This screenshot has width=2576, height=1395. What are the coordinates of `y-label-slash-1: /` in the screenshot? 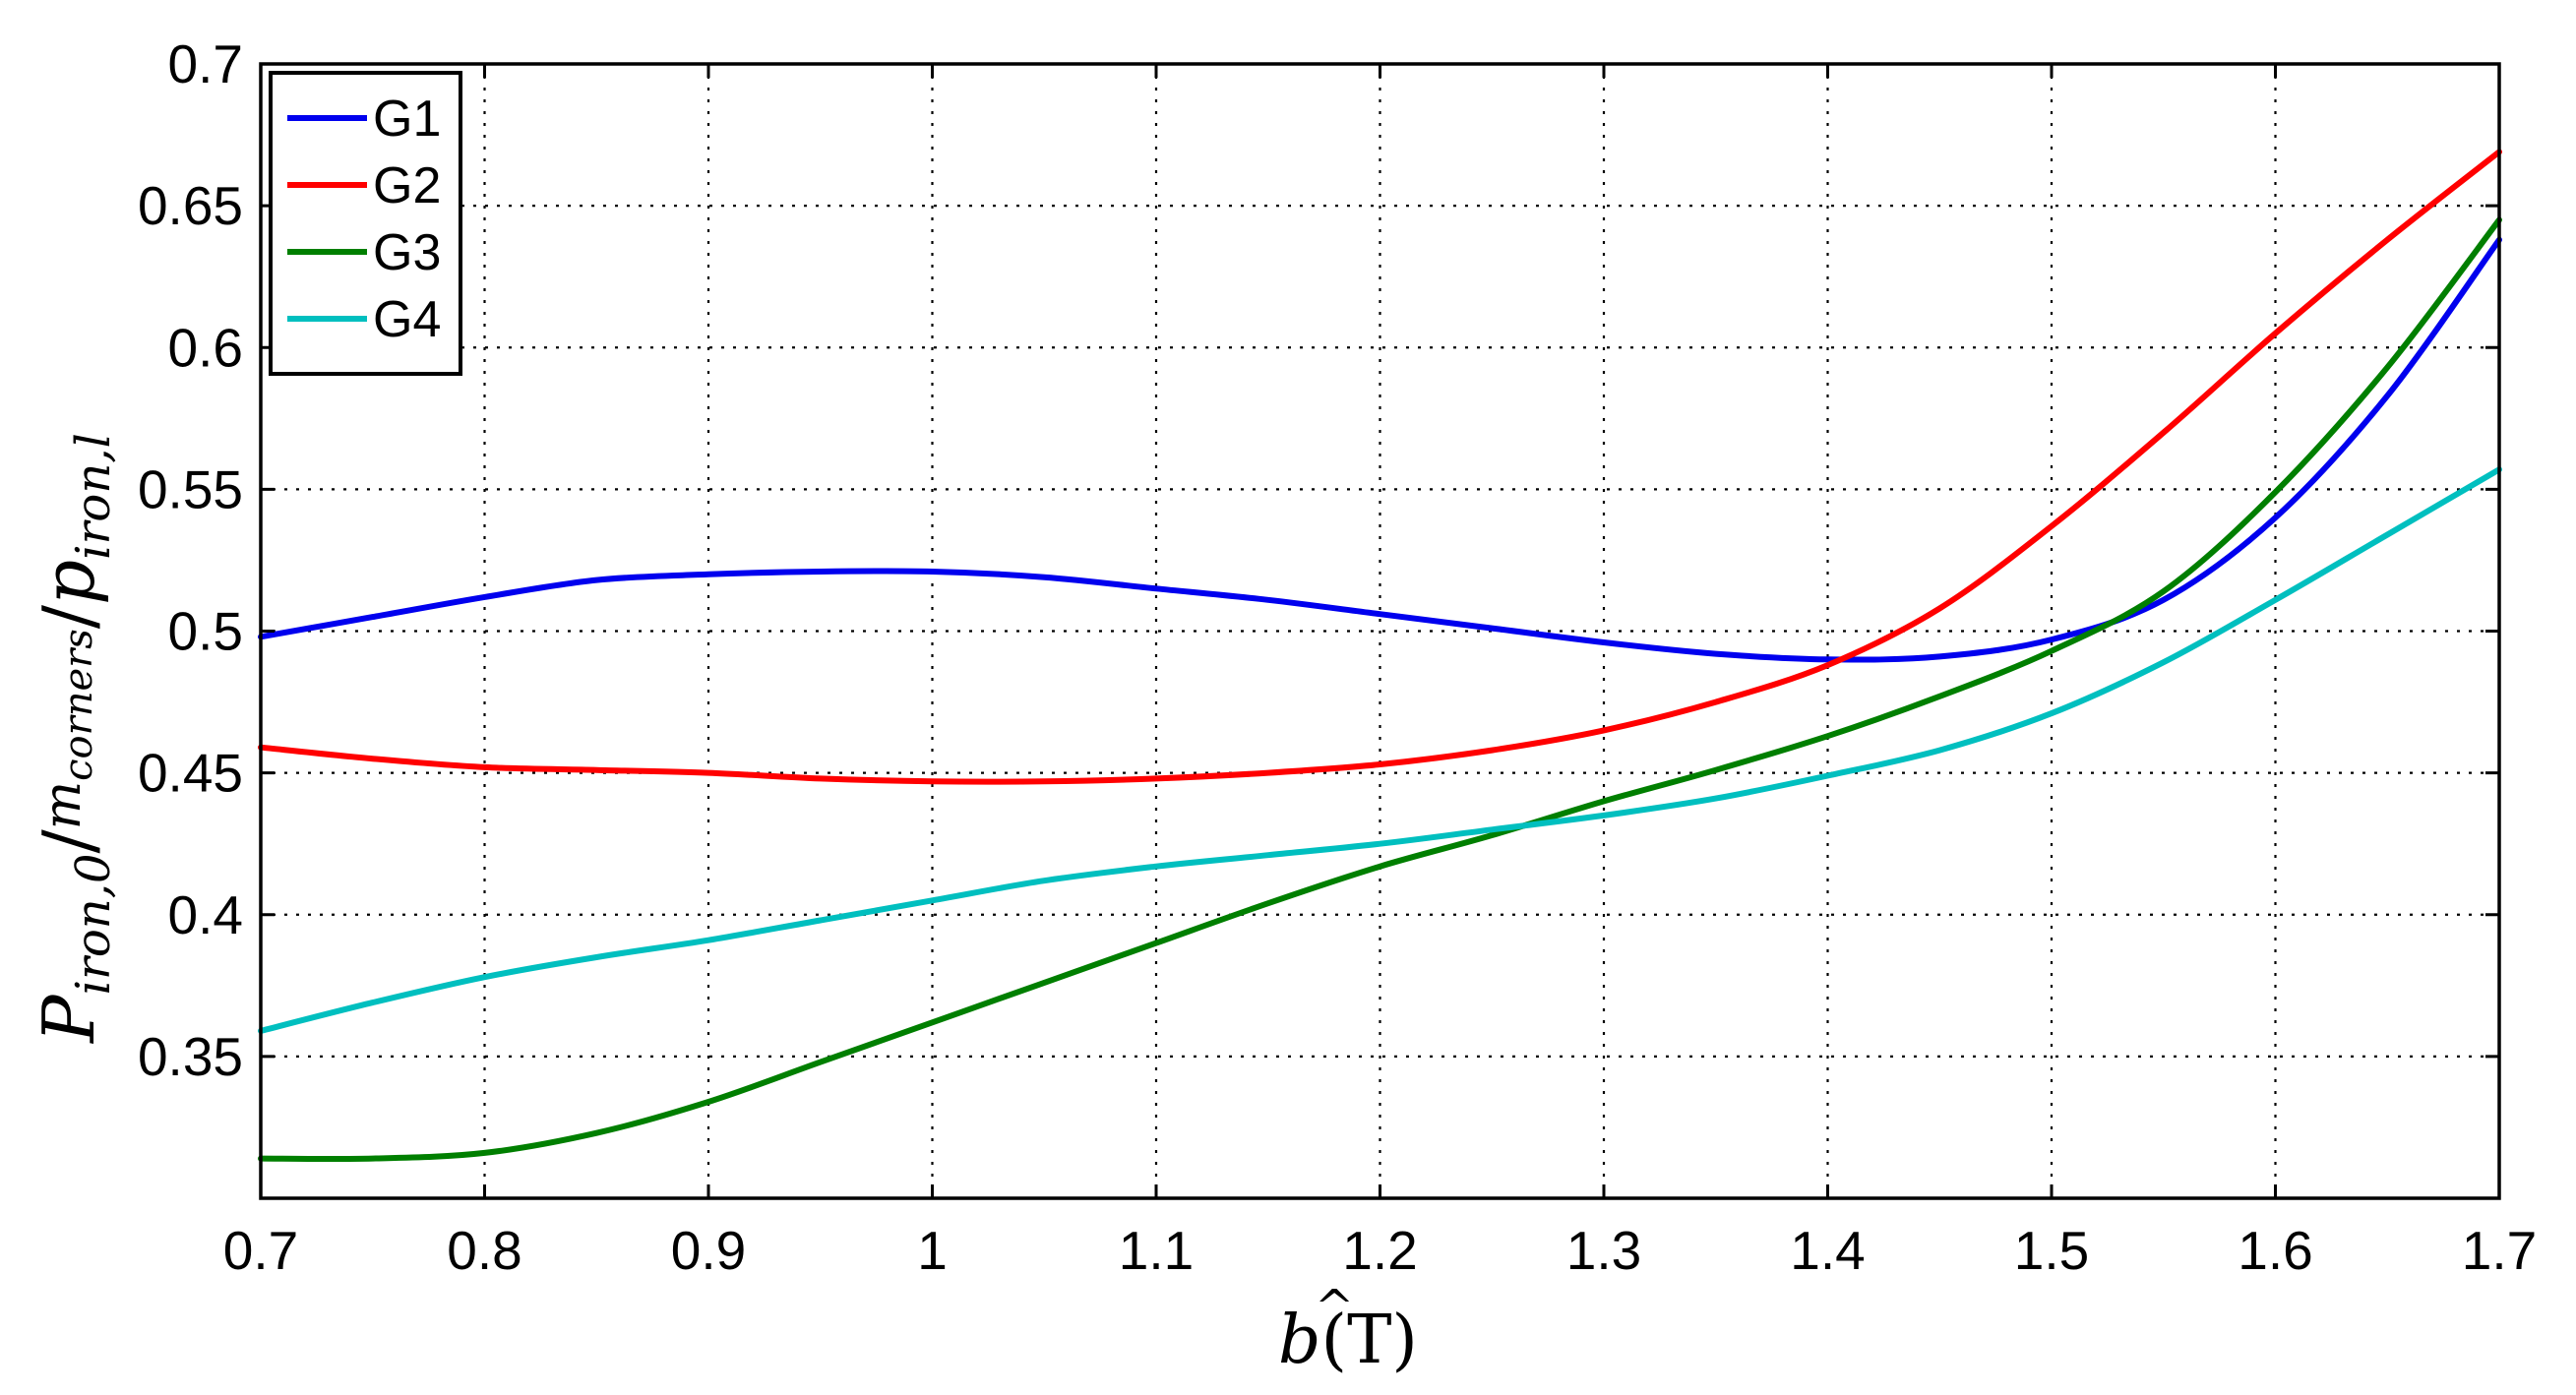 It's located at (69, 840).